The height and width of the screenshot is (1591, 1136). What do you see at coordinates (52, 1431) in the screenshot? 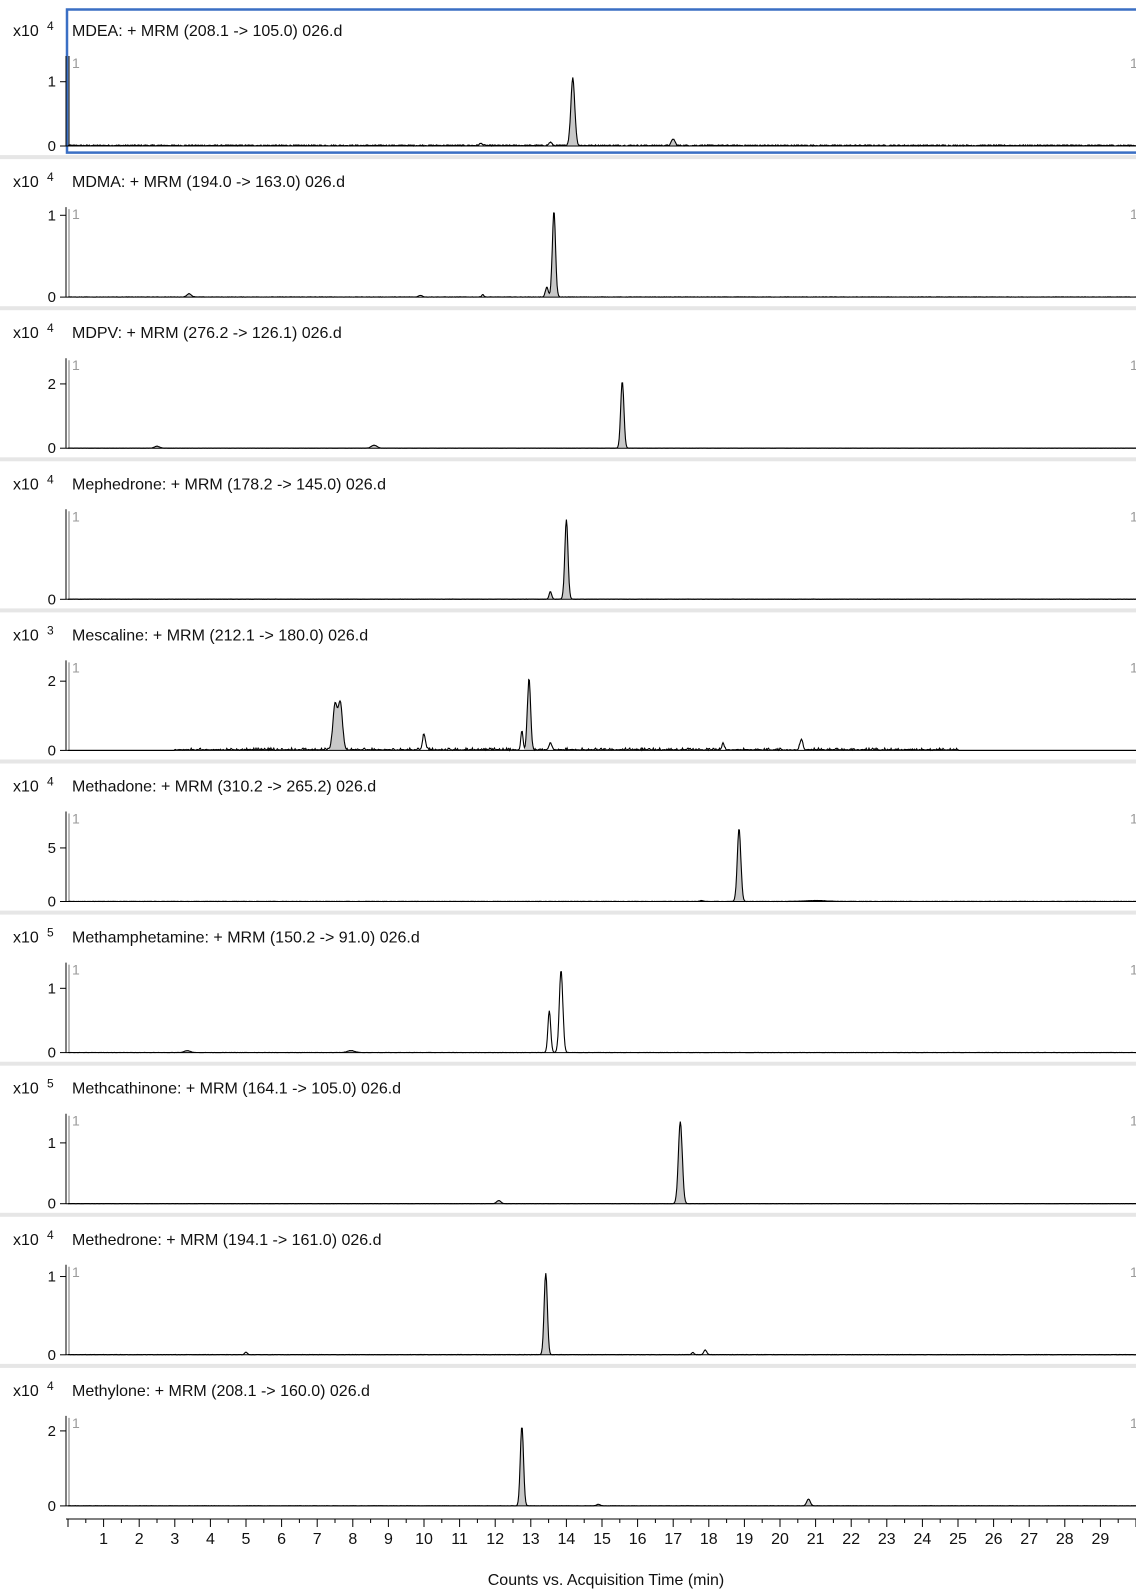
I see `y-tick-label: 2` at bounding box center [52, 1431].